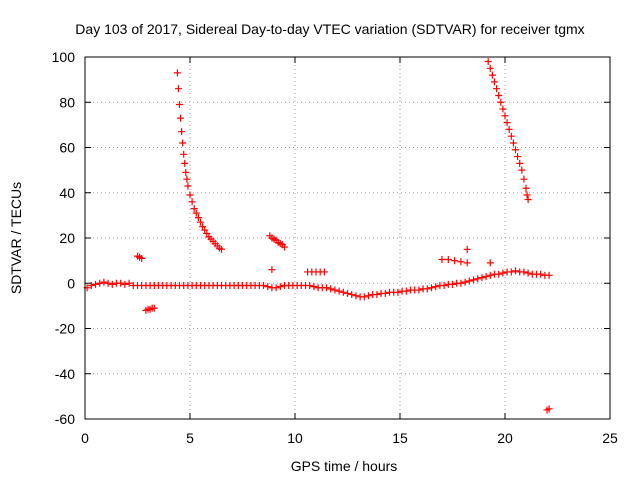  I want to click on x-tick-label: 20, so click(505, 438).